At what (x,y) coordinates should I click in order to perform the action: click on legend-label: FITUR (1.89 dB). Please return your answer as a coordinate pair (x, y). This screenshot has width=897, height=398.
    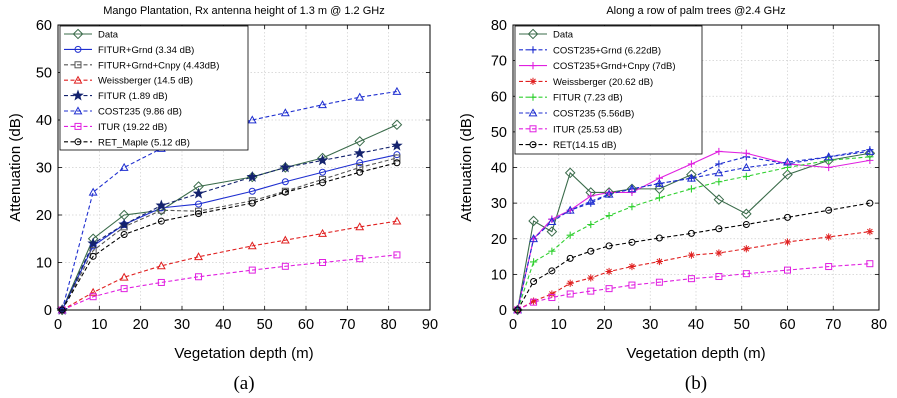
    Looking at the image, I should click on (133, 96).